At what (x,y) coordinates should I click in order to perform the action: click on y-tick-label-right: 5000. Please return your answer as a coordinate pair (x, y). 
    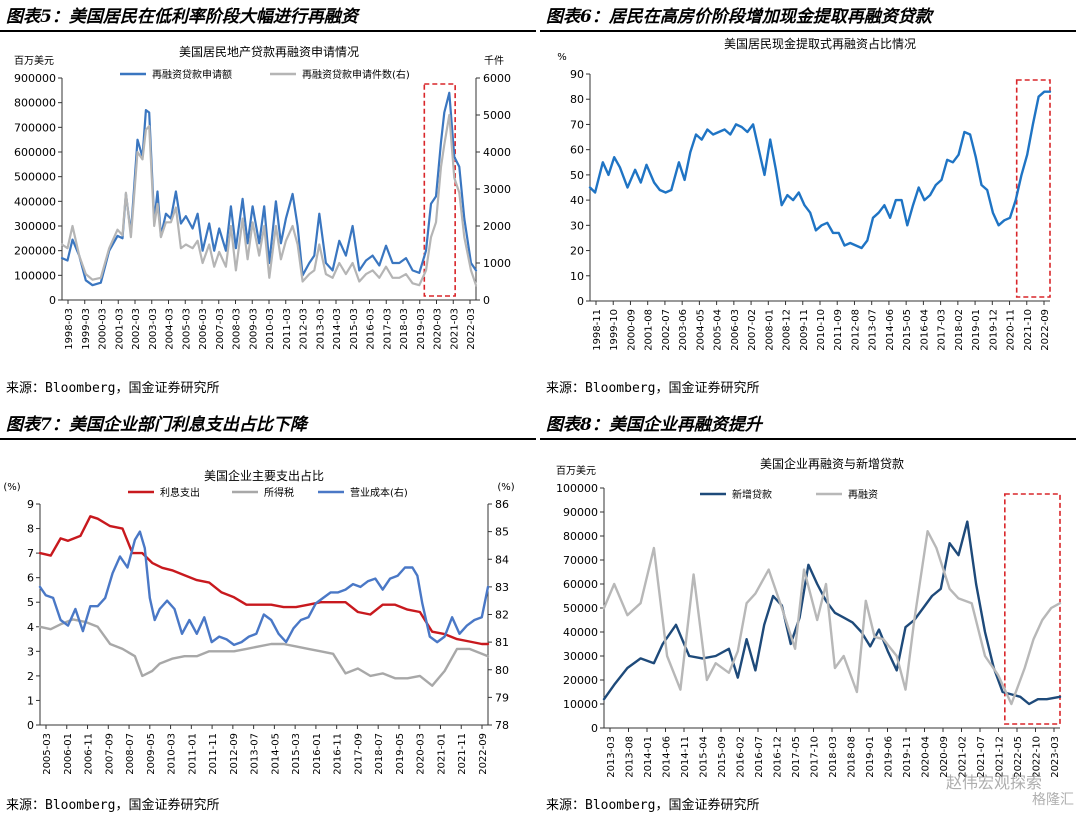
    Looking at the image, I should click on (497, 115).